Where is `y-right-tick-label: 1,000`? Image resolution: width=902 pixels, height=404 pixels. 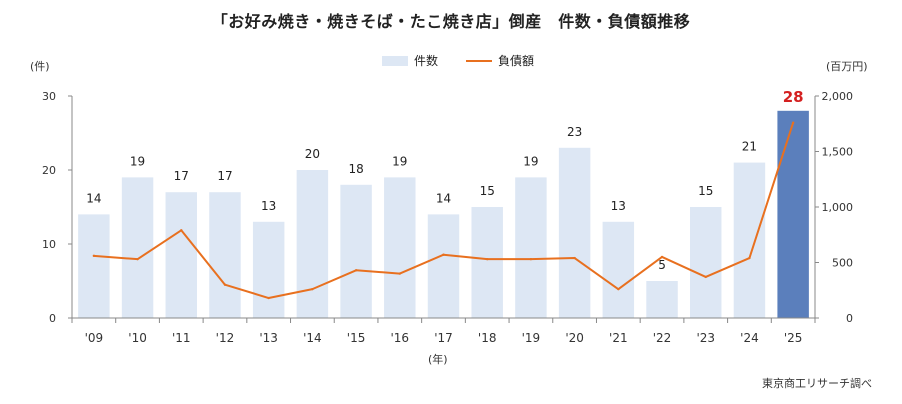
y-right-tick-label: 1,000 is located at coordinates (838, 207).